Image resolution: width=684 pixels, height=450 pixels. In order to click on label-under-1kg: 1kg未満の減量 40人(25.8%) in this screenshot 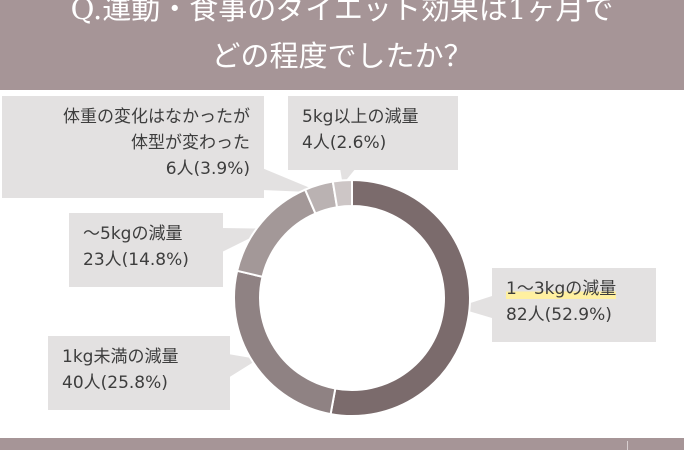, I will do `click(139, 373)`.